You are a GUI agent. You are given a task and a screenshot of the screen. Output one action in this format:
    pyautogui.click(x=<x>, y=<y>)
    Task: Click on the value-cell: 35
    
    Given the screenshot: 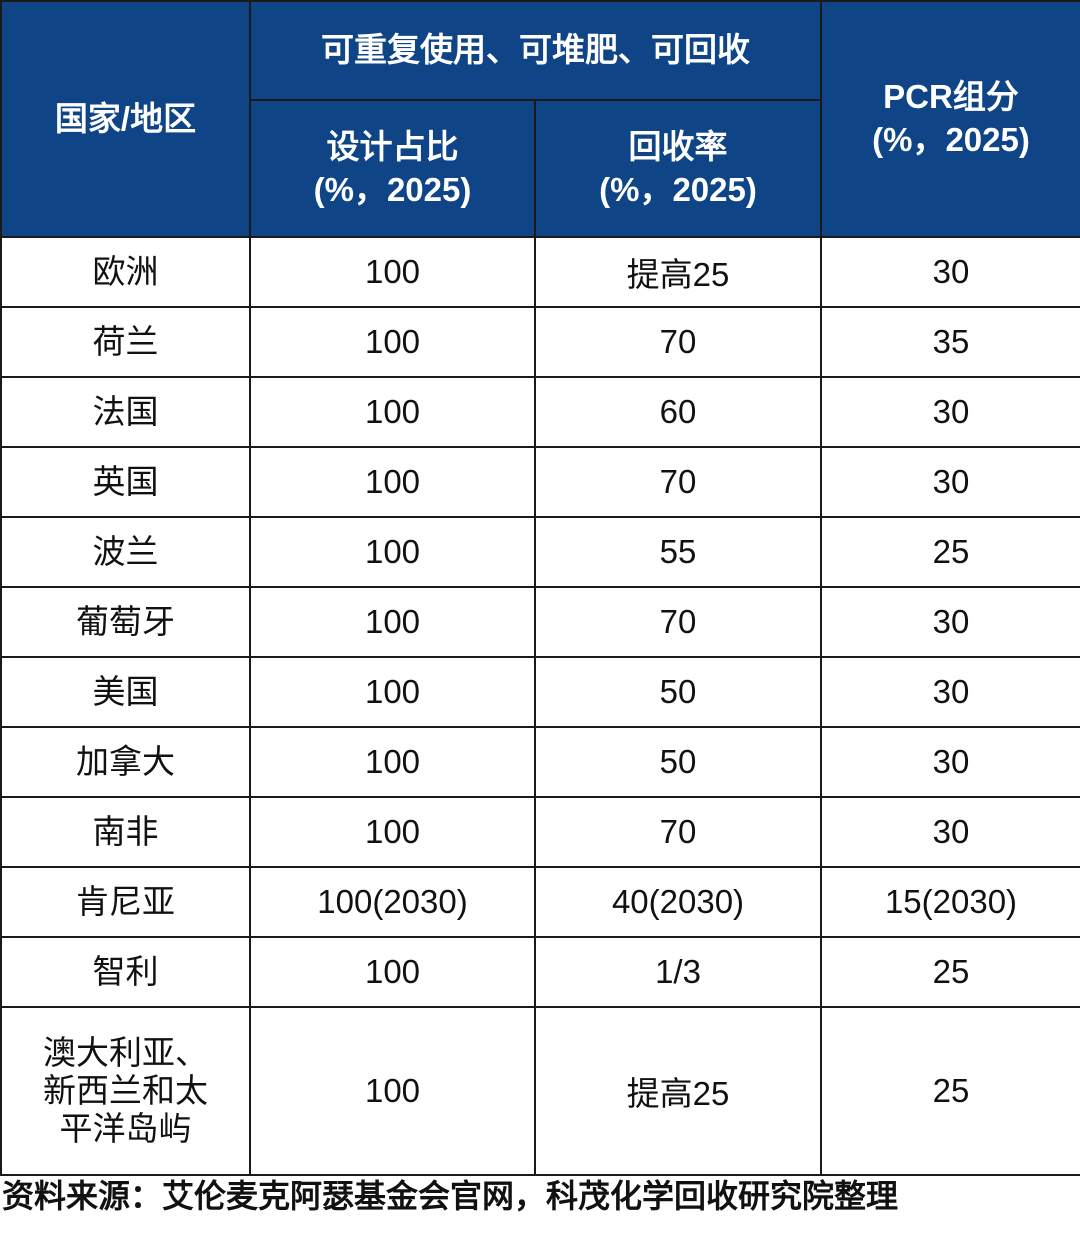 What is the action you would take?
    pyautogui.click(x=950, y=342)
    